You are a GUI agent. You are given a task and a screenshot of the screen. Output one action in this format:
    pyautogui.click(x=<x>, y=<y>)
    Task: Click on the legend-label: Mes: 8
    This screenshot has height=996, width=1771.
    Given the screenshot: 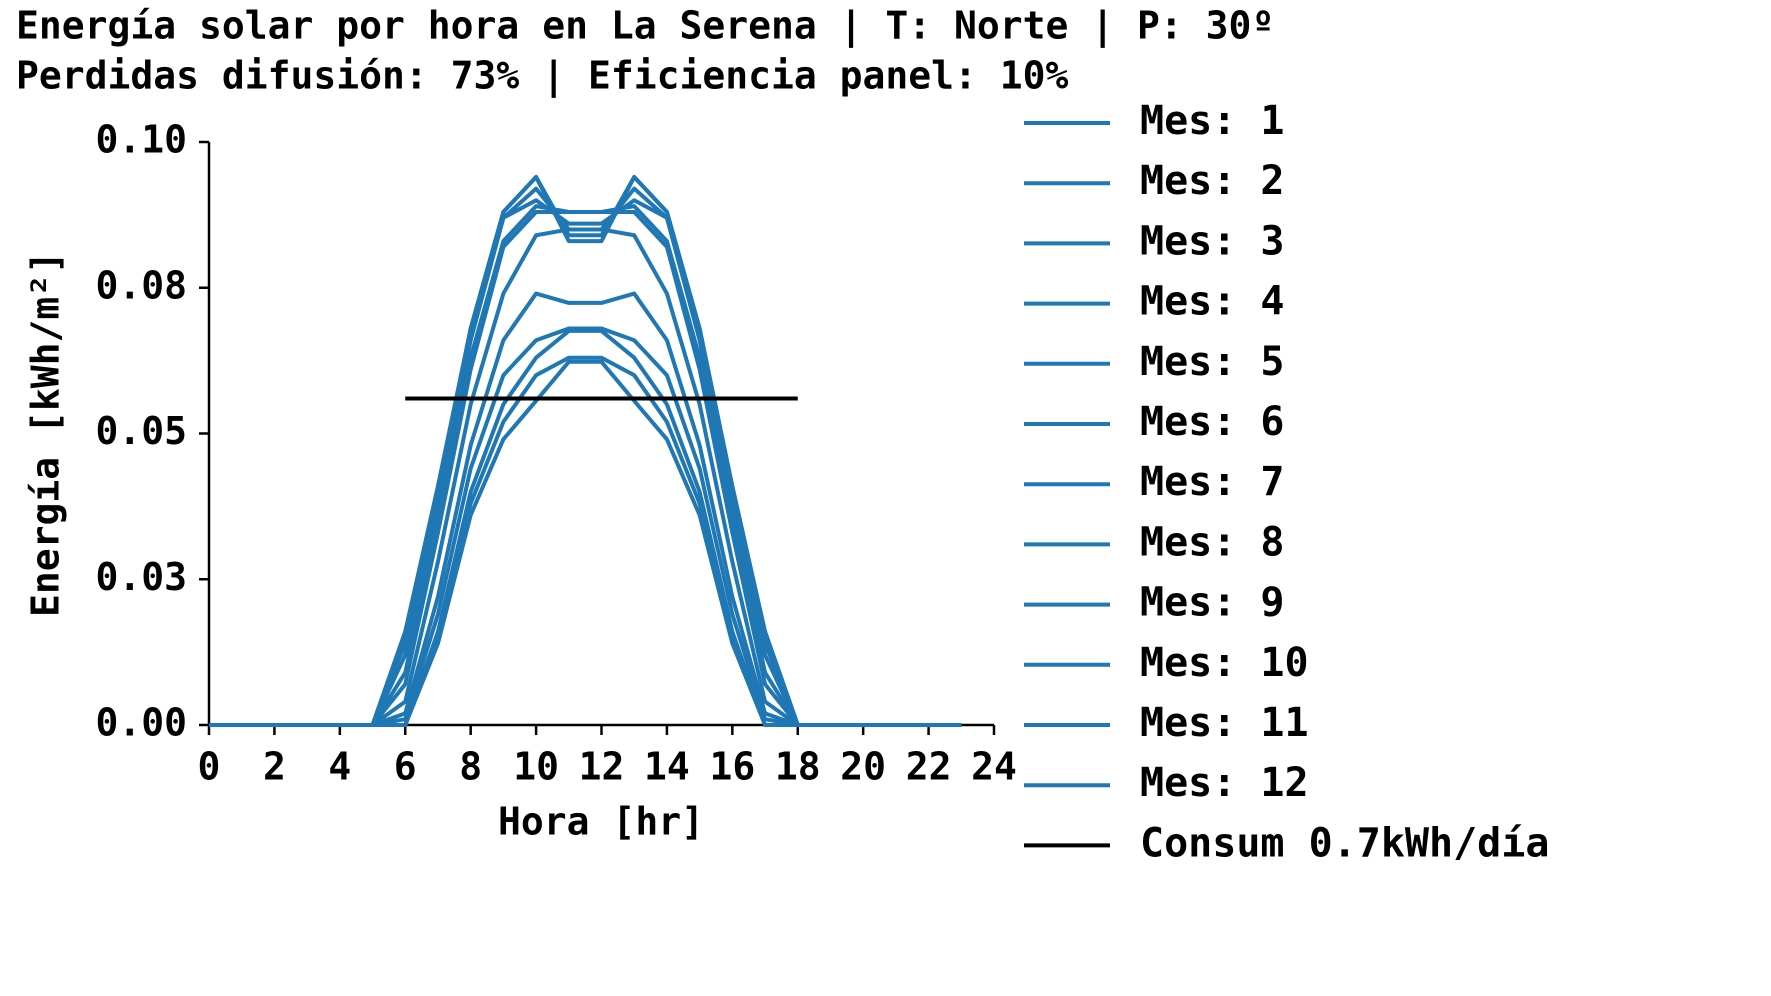 What is the action you would take?
    pyautogui.click(x=1212, y=542)
    